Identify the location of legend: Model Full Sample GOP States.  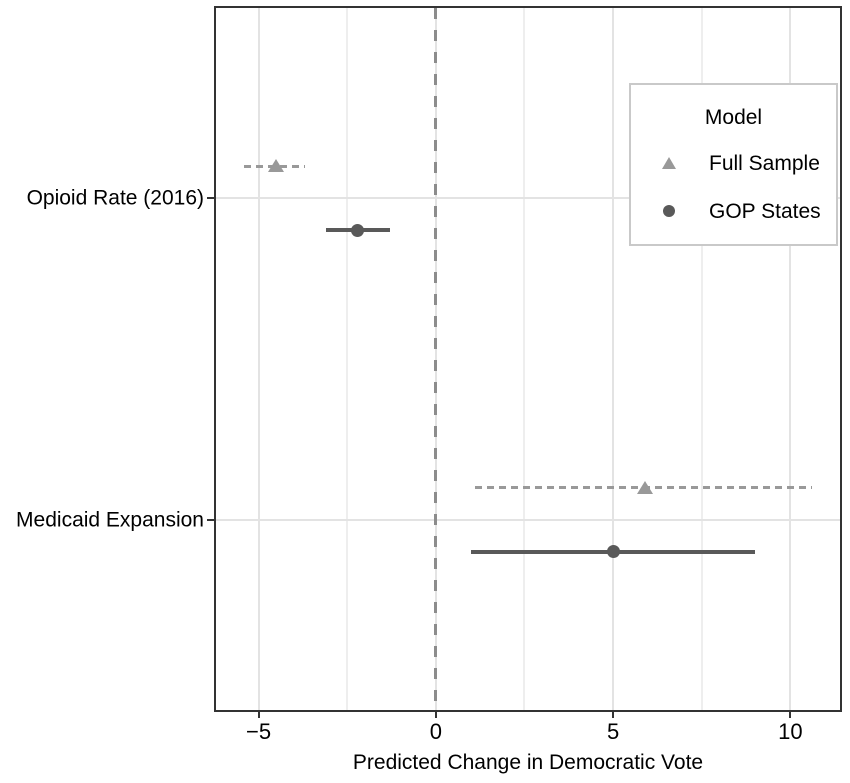
(733, 164).